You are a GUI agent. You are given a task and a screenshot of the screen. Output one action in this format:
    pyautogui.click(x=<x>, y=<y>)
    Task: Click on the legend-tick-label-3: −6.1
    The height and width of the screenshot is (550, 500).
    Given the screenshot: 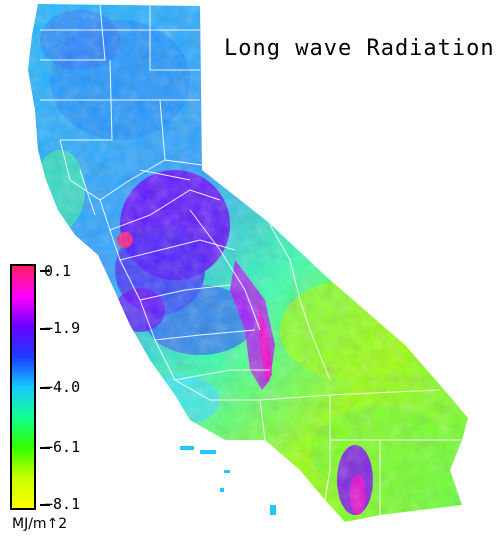 What is the action you would take?
    pyautogui.click(x=62, y=447)
    